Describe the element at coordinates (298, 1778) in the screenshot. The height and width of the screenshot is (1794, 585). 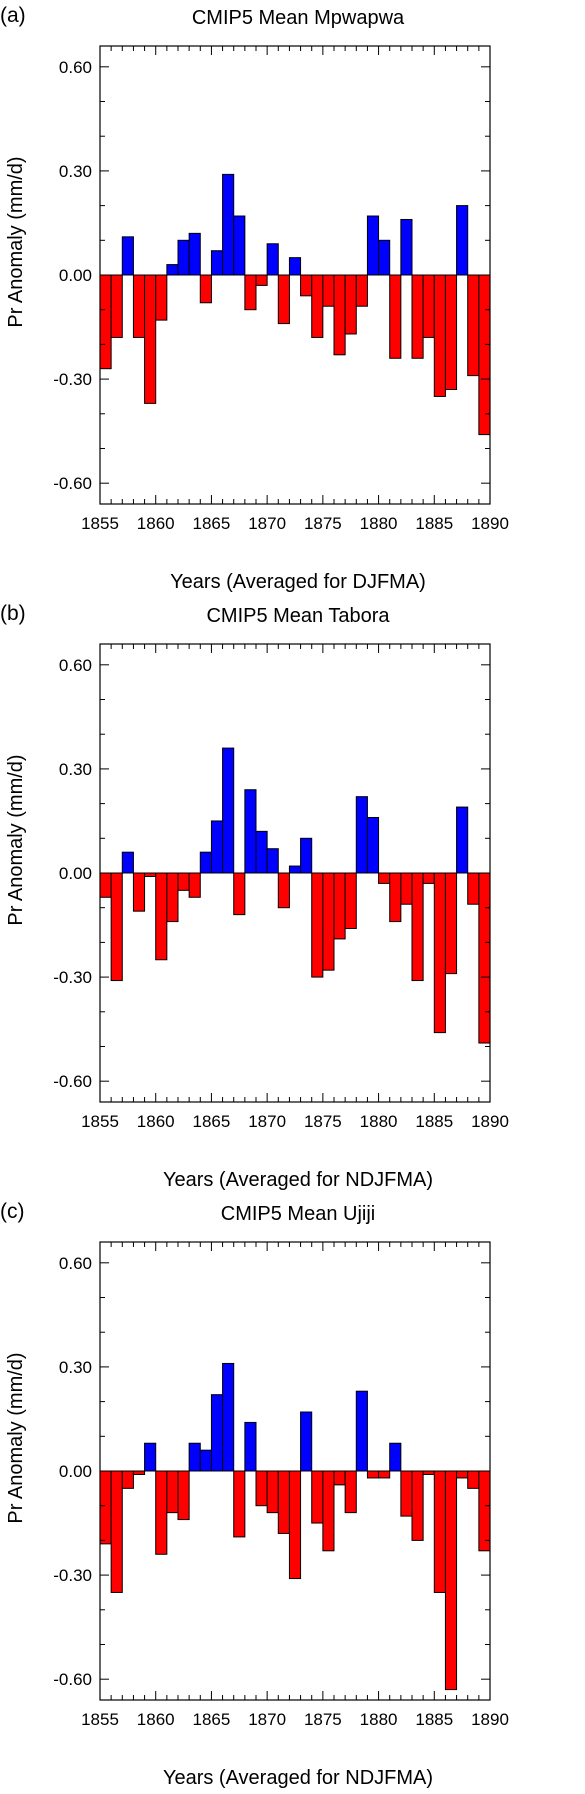
I see `chart-c-xlabel: Years (Averaged for NDJFMA)` at that location.